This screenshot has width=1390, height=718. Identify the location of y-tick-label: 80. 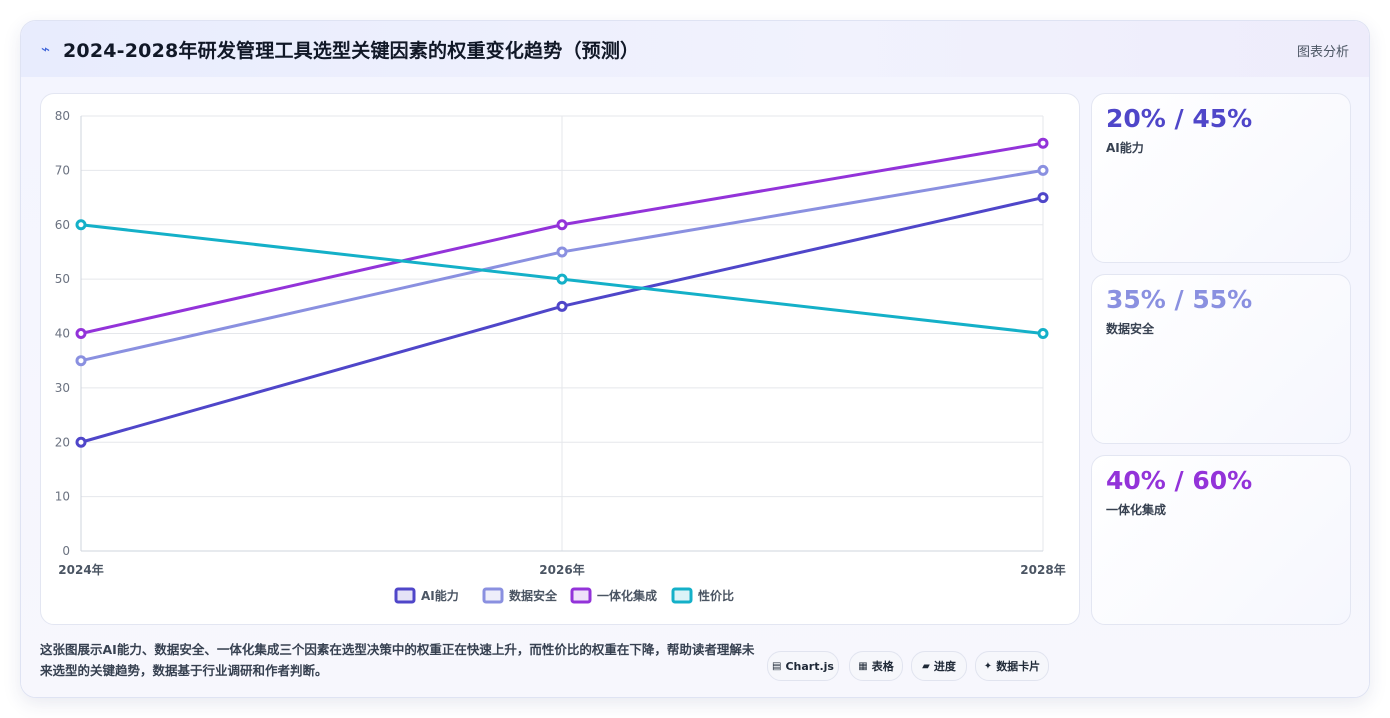
(62, 116).